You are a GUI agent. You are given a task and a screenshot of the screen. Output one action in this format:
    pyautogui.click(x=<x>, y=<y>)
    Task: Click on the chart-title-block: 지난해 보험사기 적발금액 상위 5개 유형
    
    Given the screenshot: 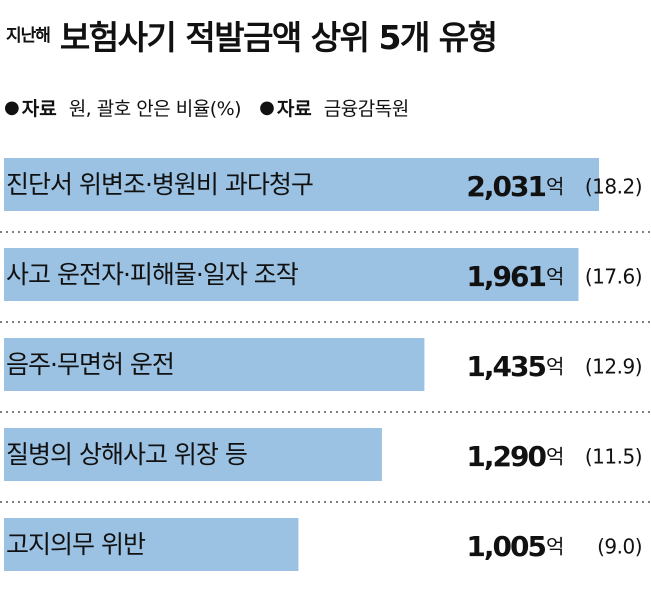 What is the action you would take?
    pyautogui.click(x=252, y=44)
    